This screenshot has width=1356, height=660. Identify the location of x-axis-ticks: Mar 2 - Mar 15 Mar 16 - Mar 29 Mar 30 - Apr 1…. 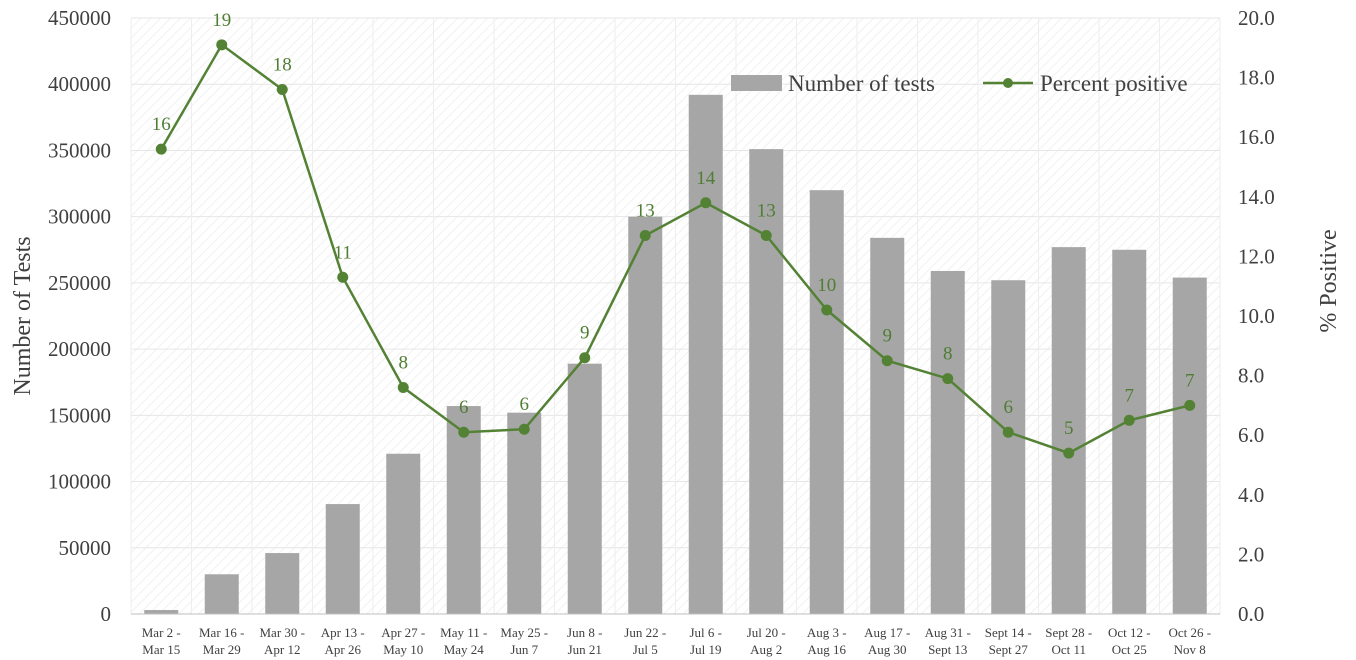
(676, 641).